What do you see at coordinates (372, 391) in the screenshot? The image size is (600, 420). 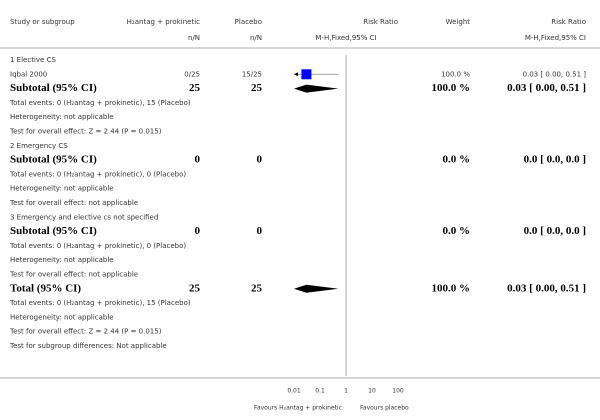 I see `x-tick-label: 10` at bounding box center [372, 391].